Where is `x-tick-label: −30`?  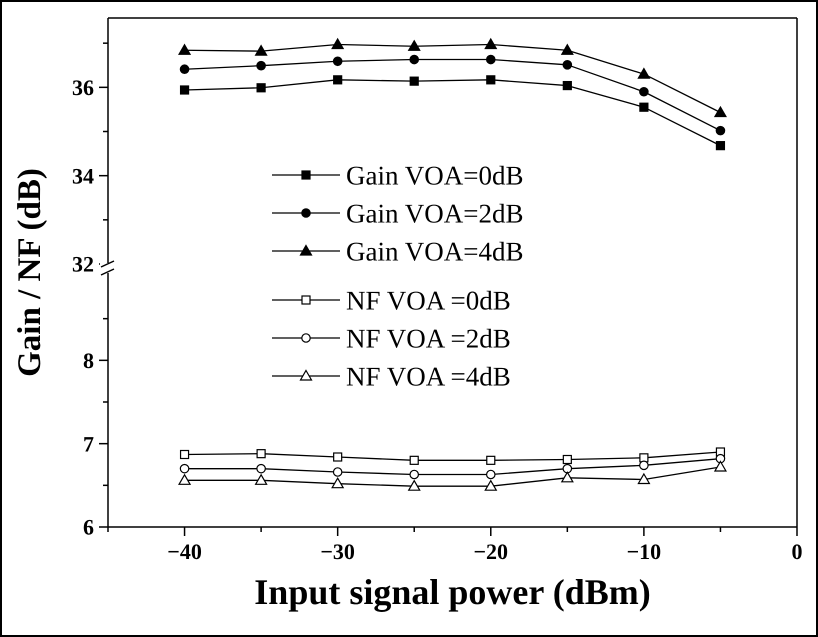
x-tick-label: −30 is located at coordinates (337, 551).